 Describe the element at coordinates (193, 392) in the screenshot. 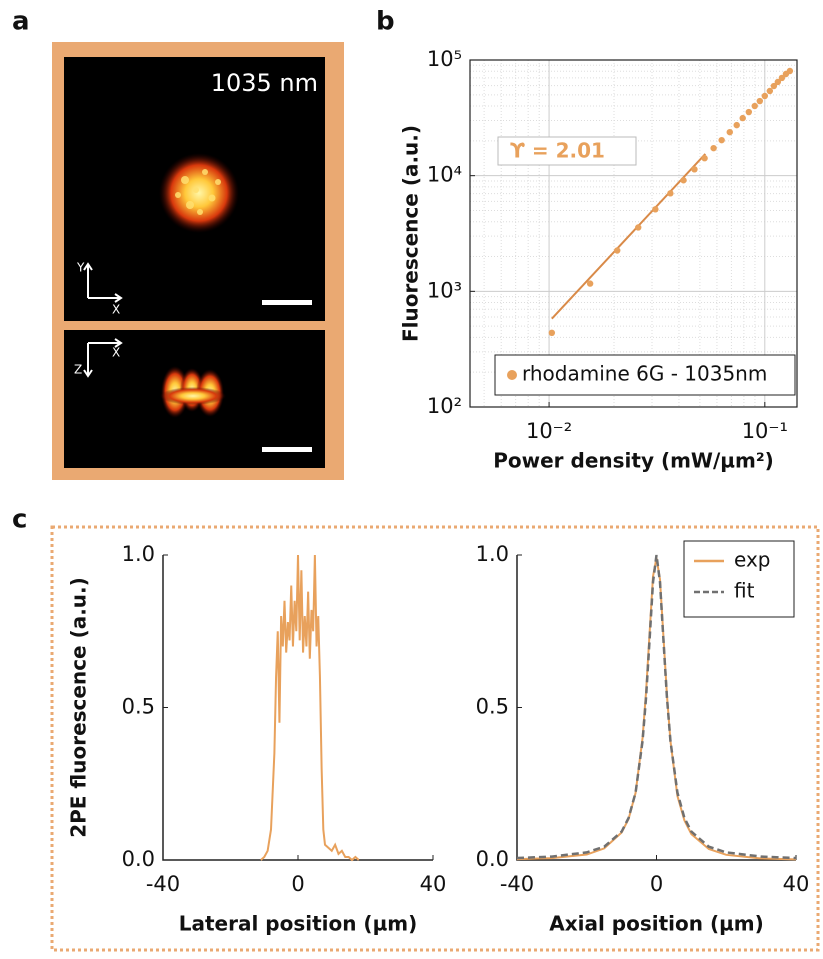

I see `bead-xz-image` at that location.